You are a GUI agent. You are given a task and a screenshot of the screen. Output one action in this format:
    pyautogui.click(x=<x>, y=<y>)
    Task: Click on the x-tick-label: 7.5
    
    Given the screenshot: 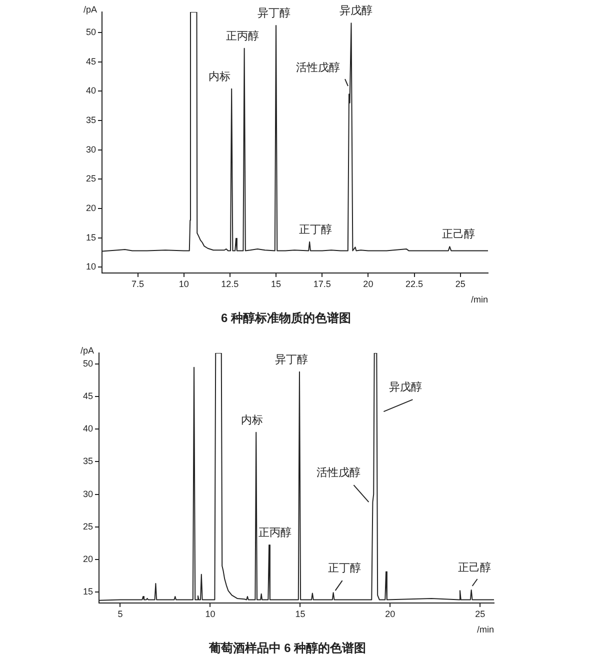 What is the action you would take?
    pyautogui.click(x=138, y=283)
    